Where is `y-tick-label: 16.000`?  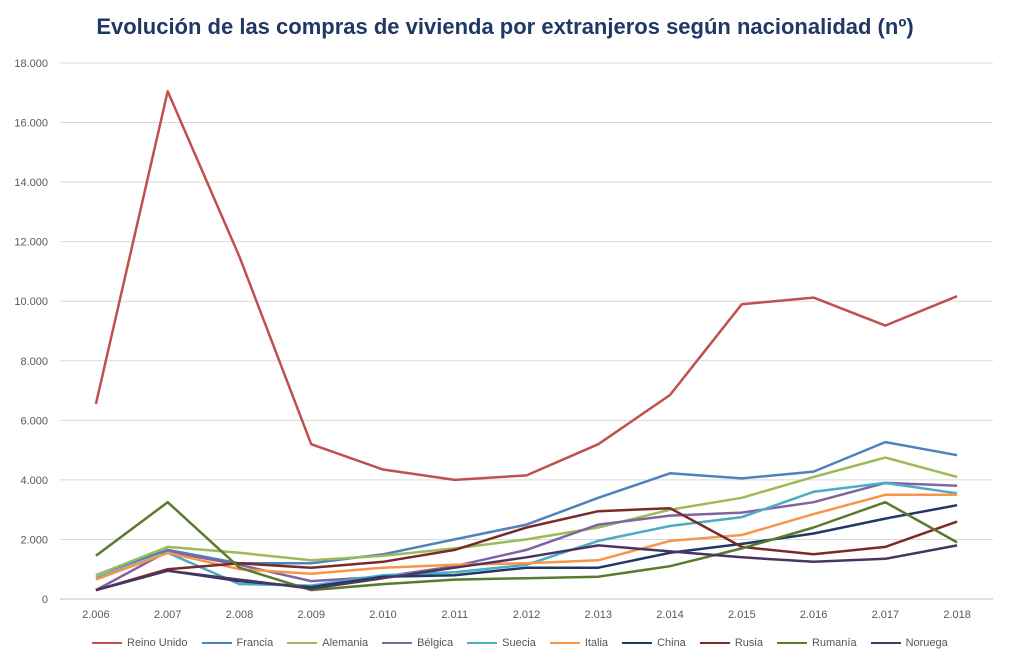
y-tick-label: 16.000 is located at coordinates (31, 124).